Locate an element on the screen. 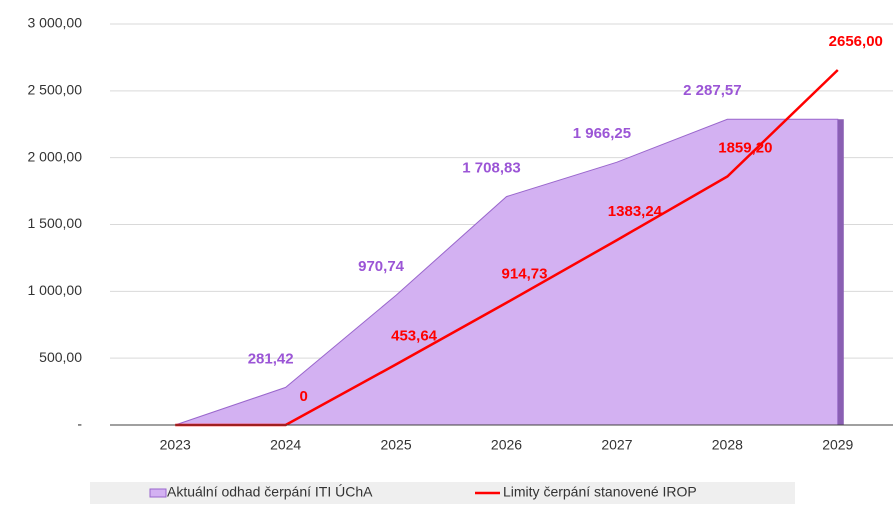  x-tick-label: 2025 is located at coordinates (395, 445).